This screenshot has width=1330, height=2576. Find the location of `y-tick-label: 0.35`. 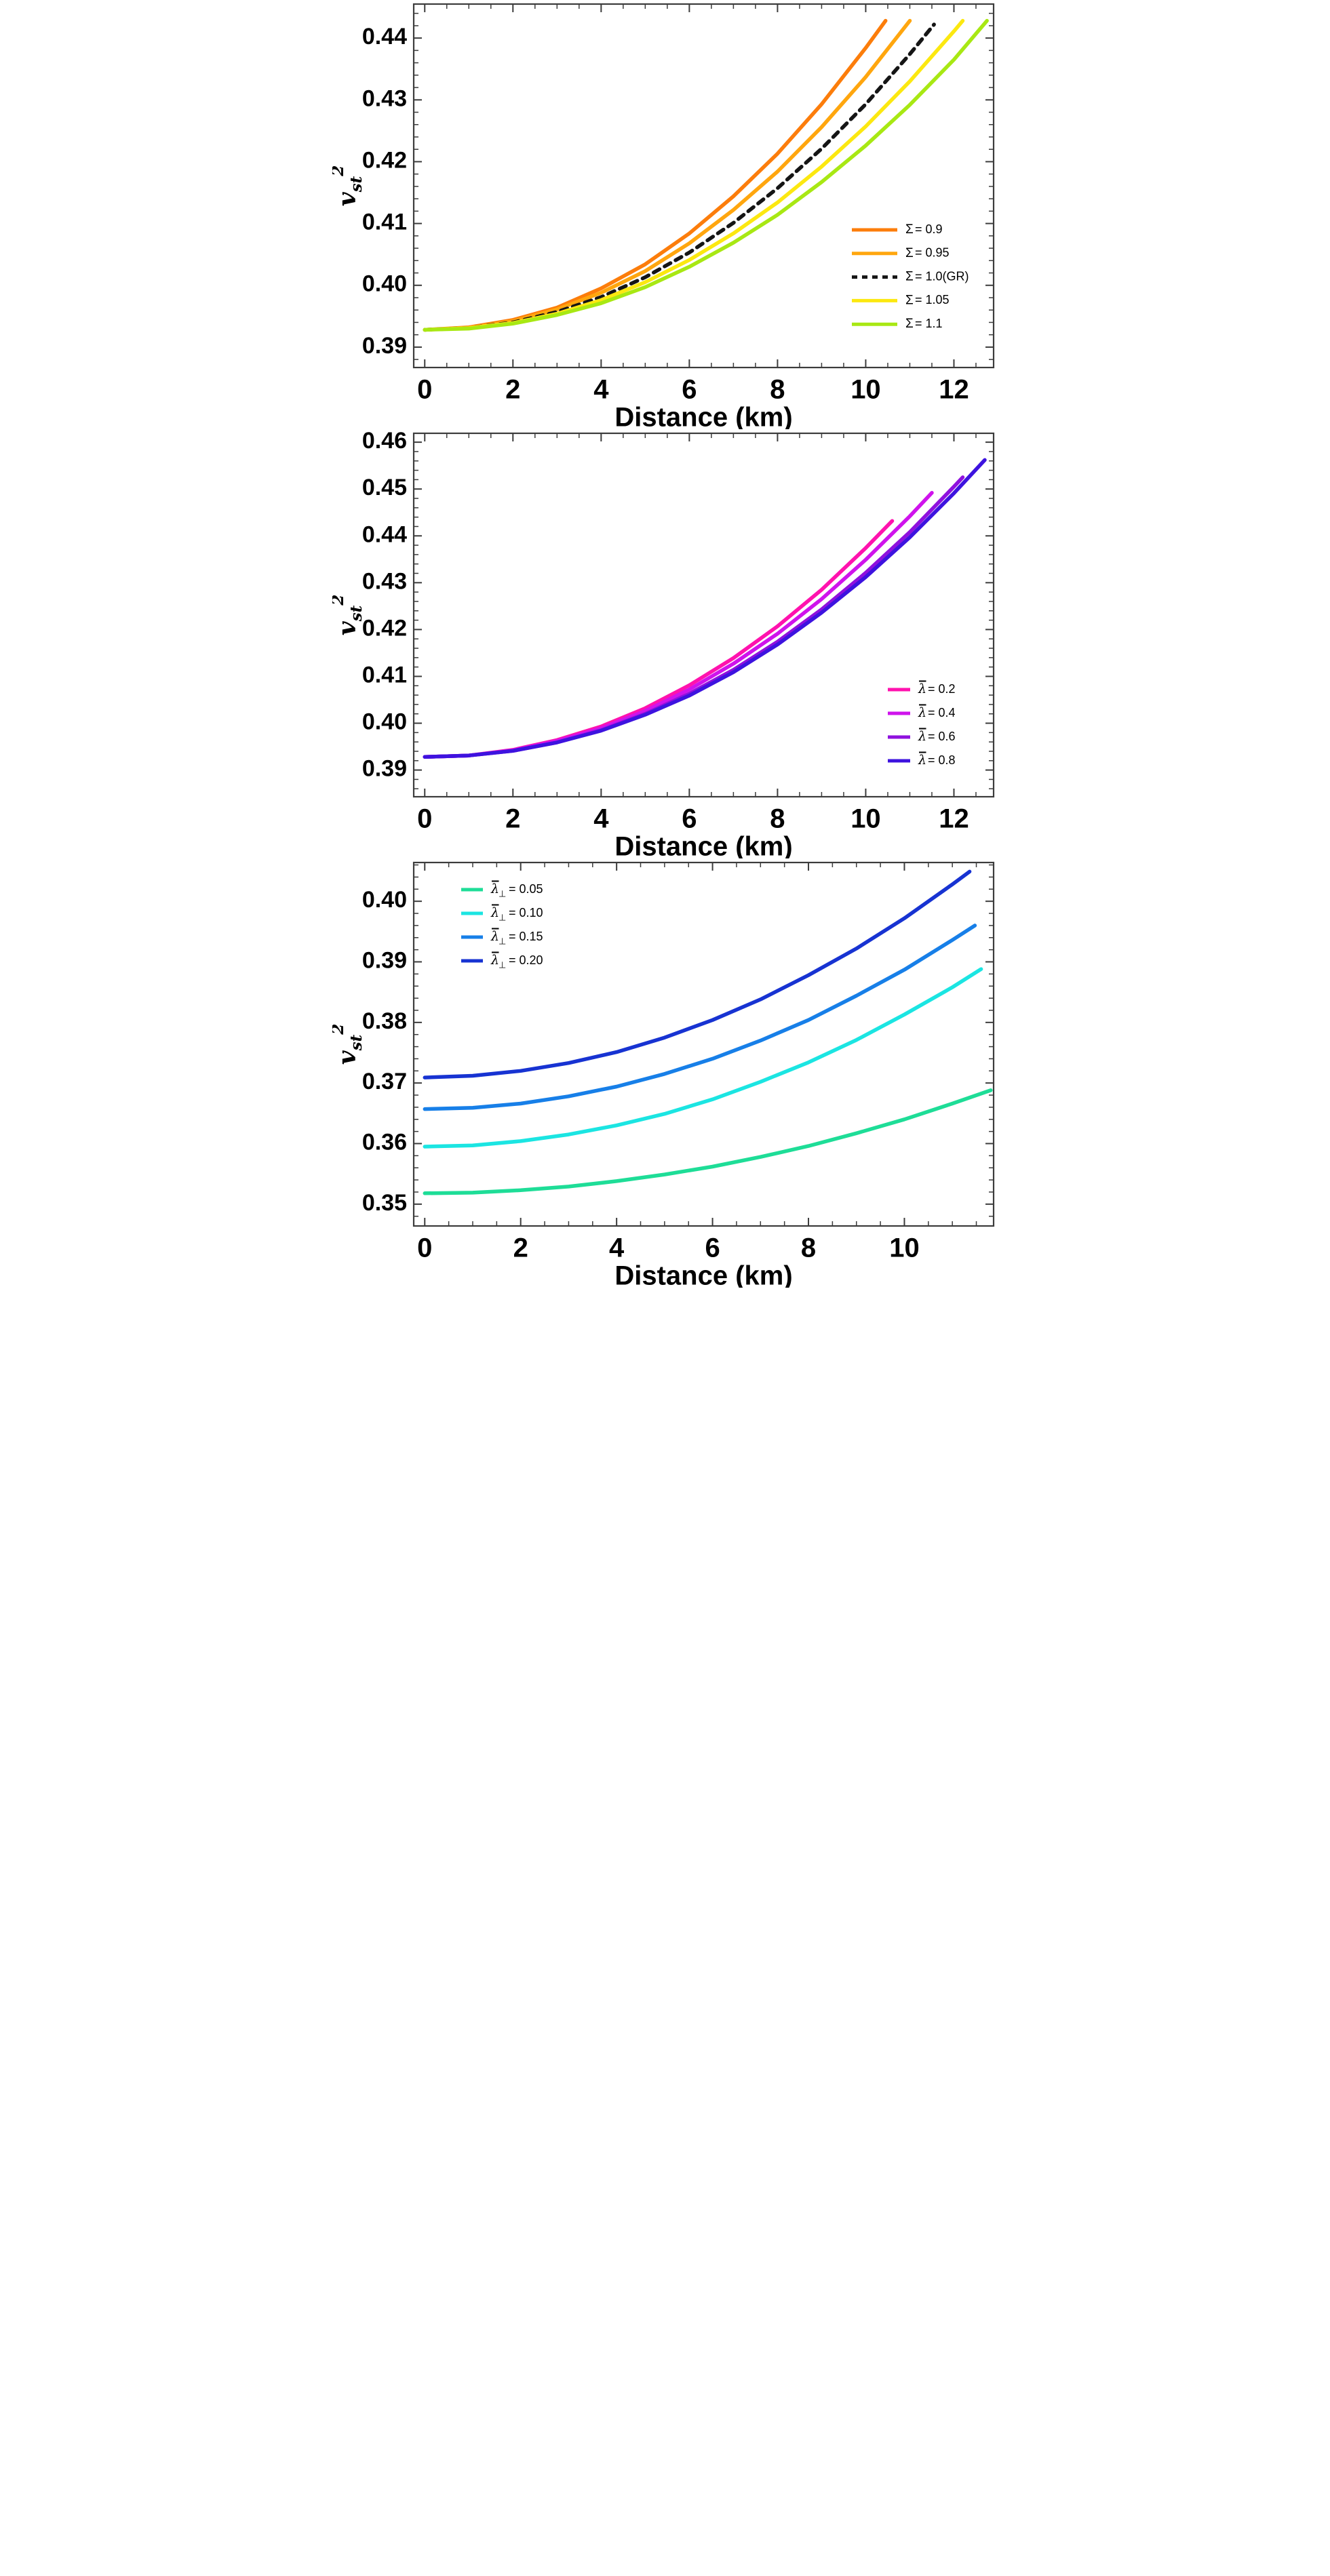

y-tick-label: 0.35 is located at coordinates (384, 1203).